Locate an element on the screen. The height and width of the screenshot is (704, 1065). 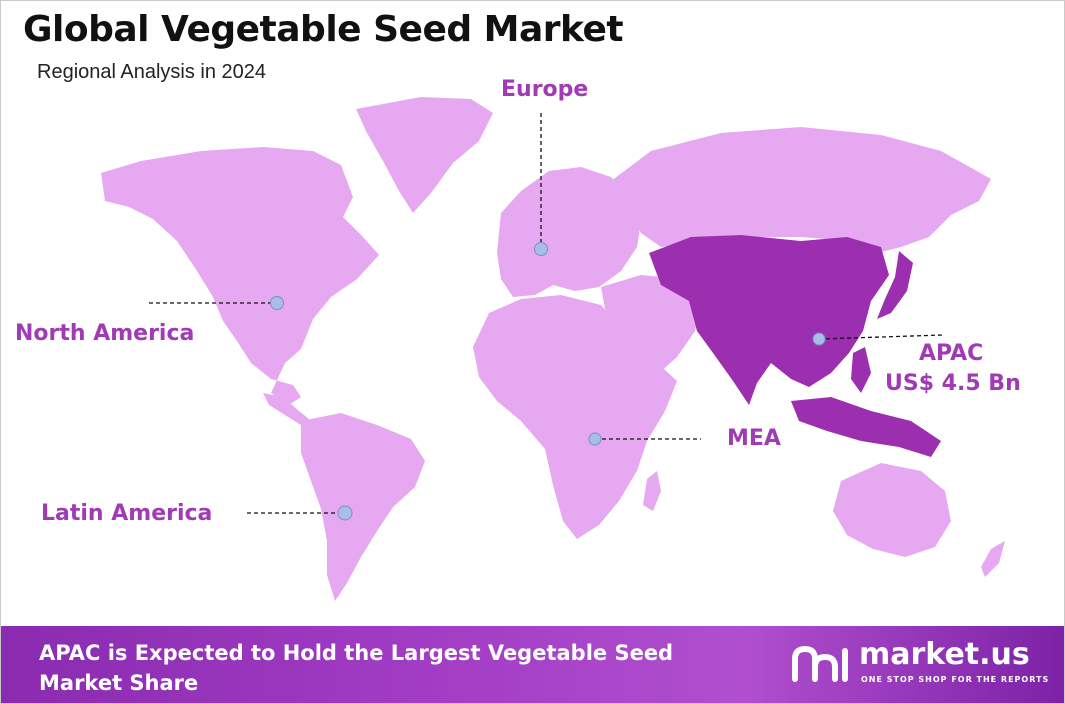
australia-landmass is located at coordinates (892, 510).